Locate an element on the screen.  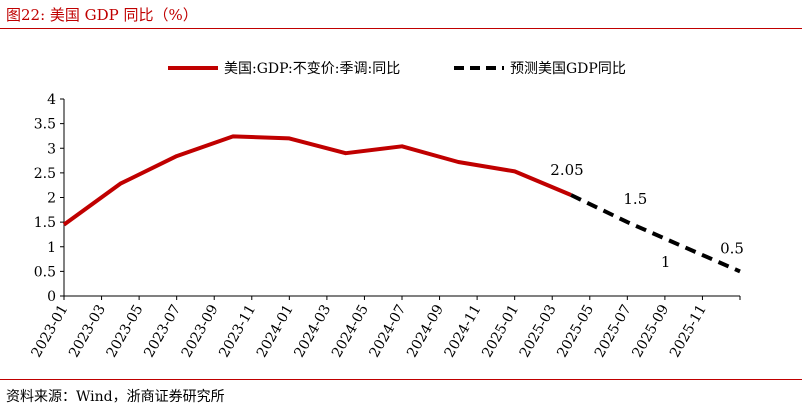
x-tick-label: 2023-09 is located at coordinates (200, 331).